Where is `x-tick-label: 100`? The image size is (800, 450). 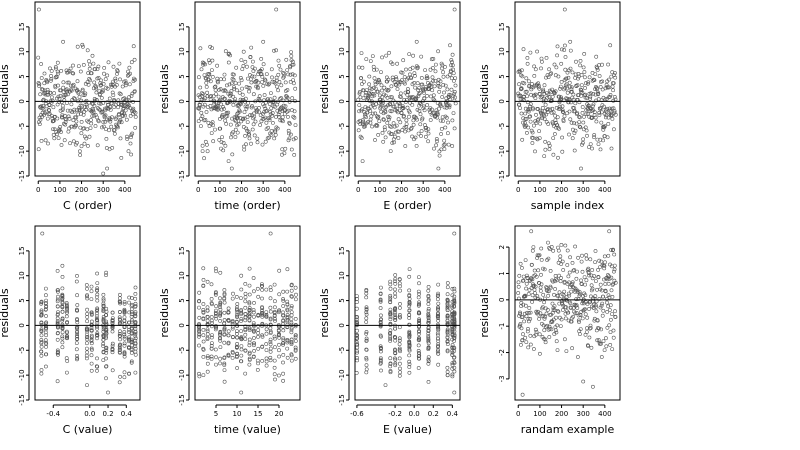 x-tick-label: 100 is located at coordinates (219, 190).